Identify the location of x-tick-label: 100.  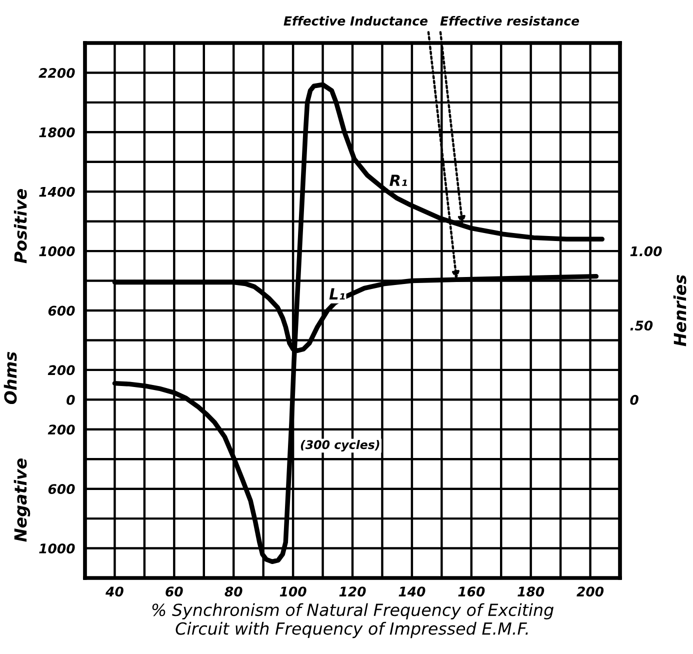
(293, 591).